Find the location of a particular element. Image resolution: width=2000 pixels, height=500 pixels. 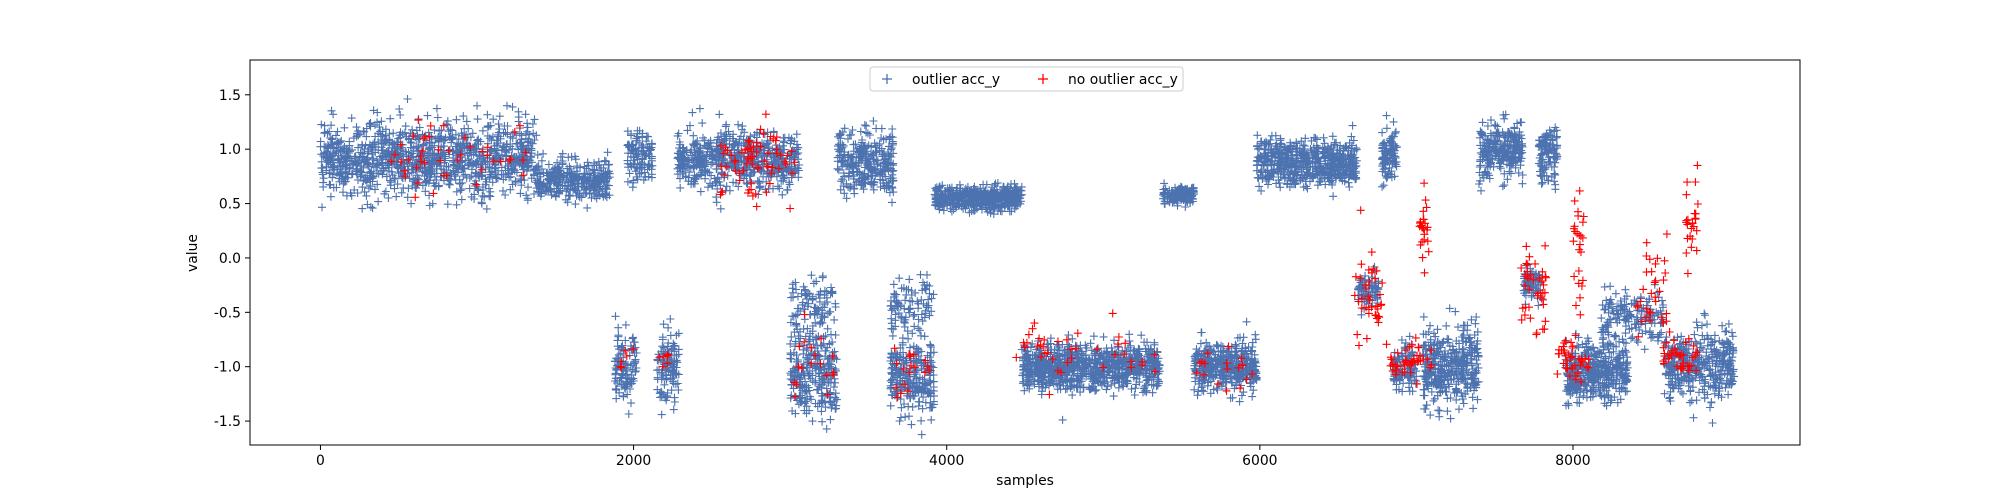

legend-label-outlier: outlier acc_y is located at coordinates (956, 80).